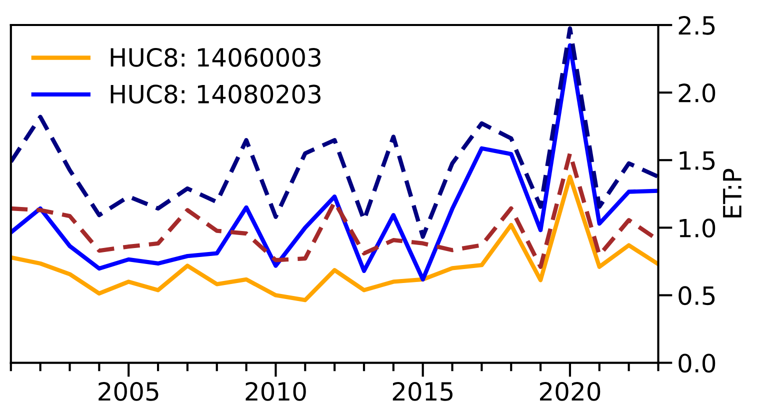  I want to click on x-tick-label: 2005, so click(128, 391).